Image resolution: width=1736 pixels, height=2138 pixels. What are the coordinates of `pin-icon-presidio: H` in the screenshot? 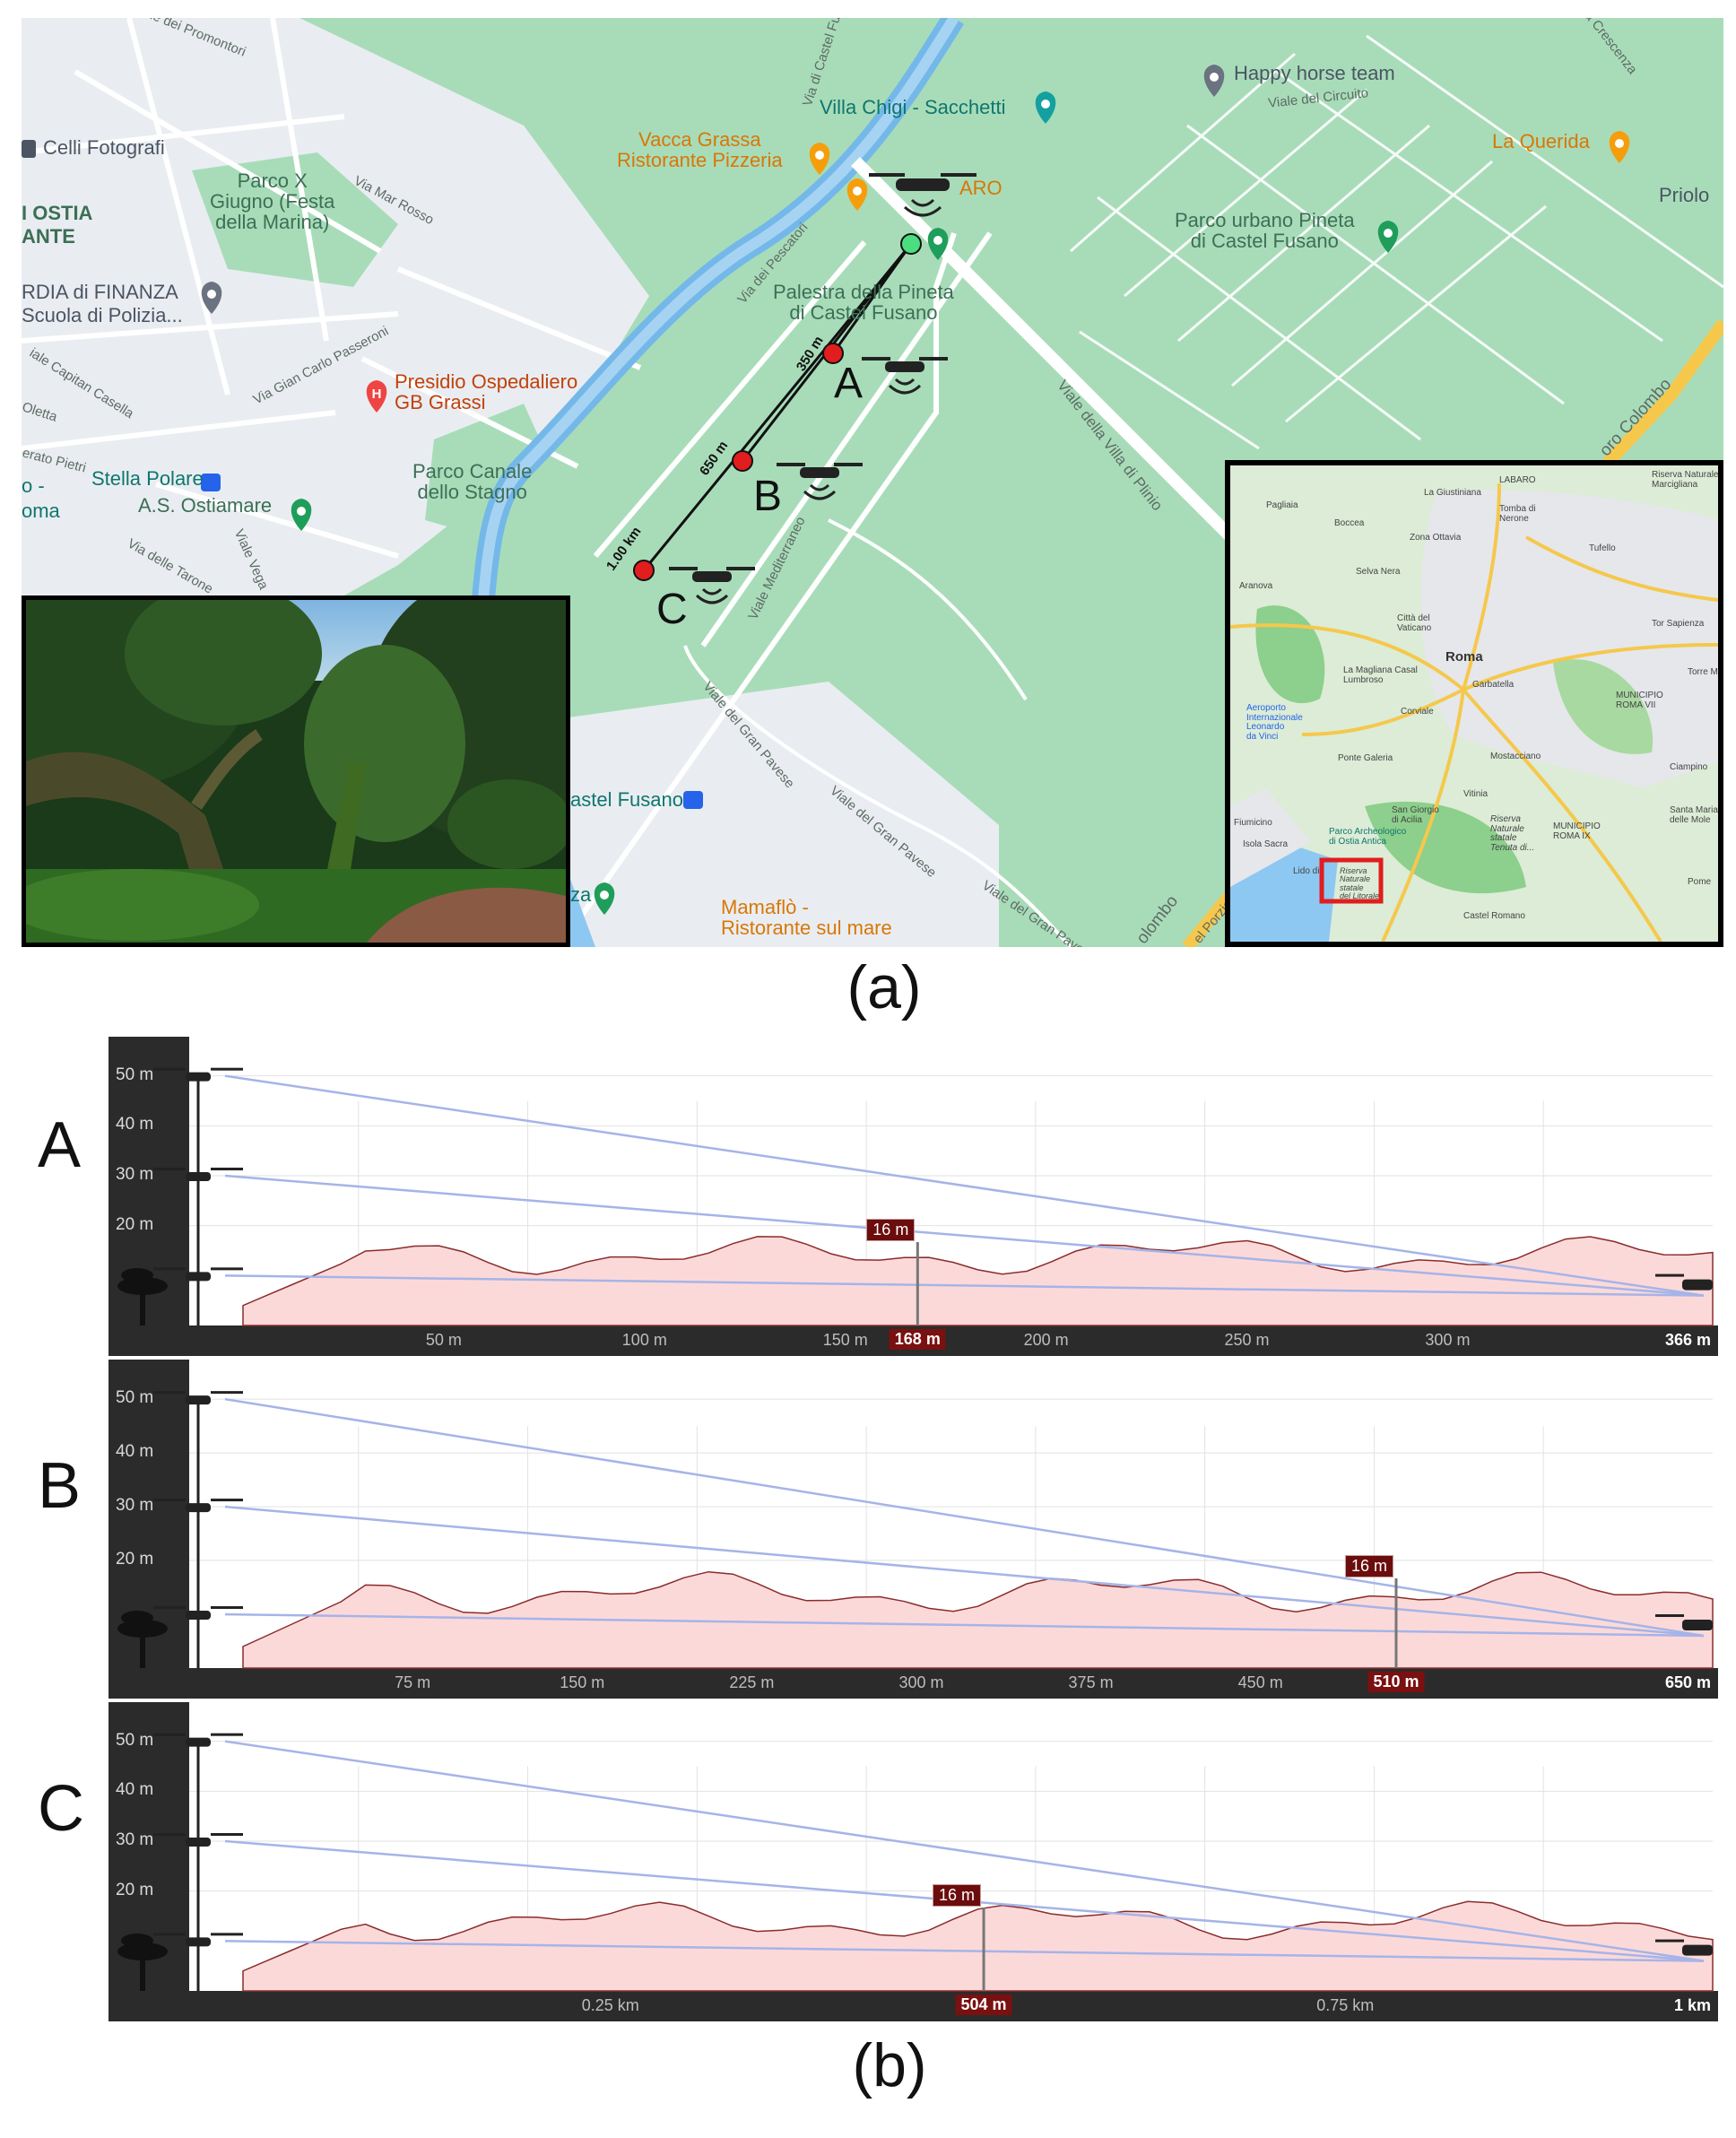 It's located at (377, 396).